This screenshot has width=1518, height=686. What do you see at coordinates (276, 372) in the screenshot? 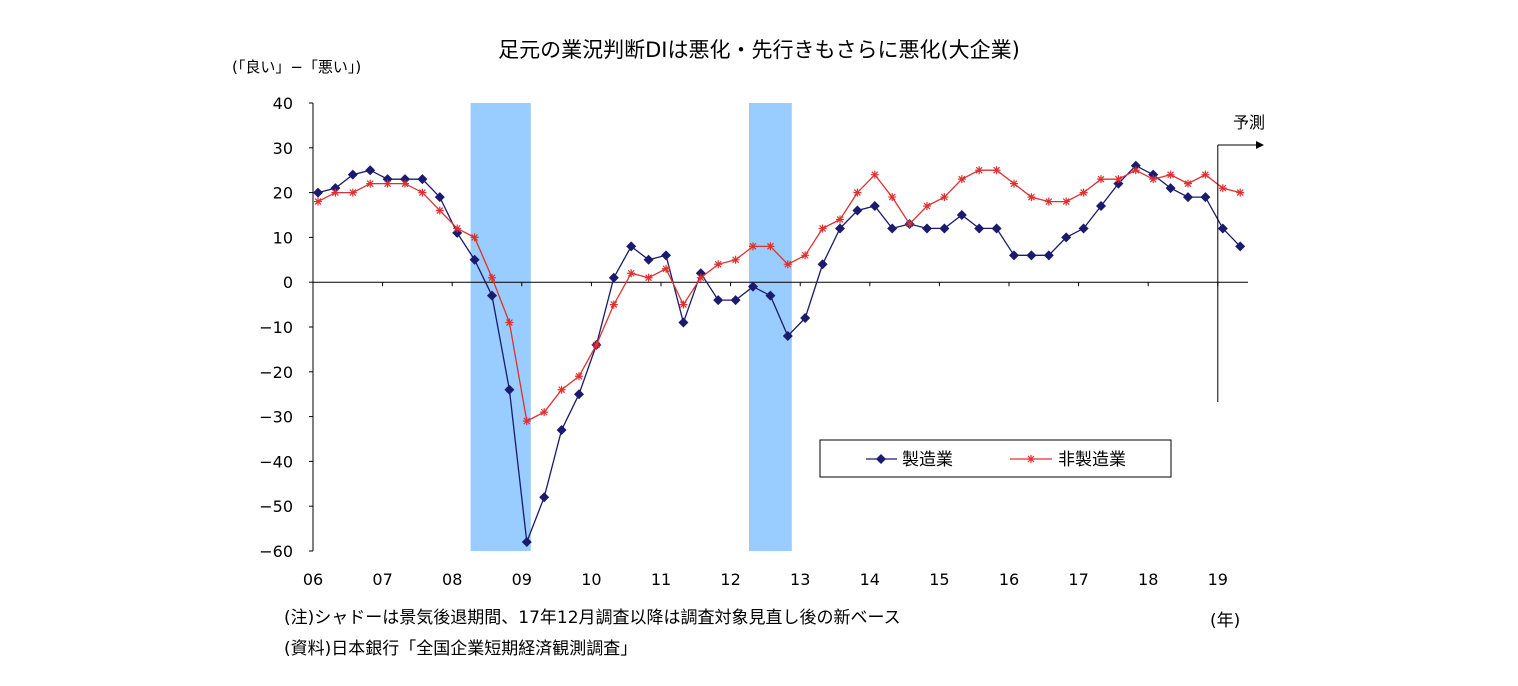
I see `y-tick-label: −20` at bounding box center [276, 372].